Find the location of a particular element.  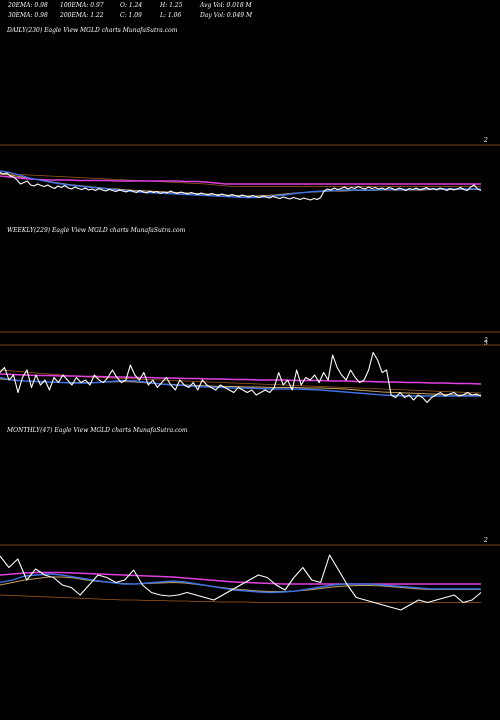

weekly-chart: 32 is located at coordinates (250, 367).